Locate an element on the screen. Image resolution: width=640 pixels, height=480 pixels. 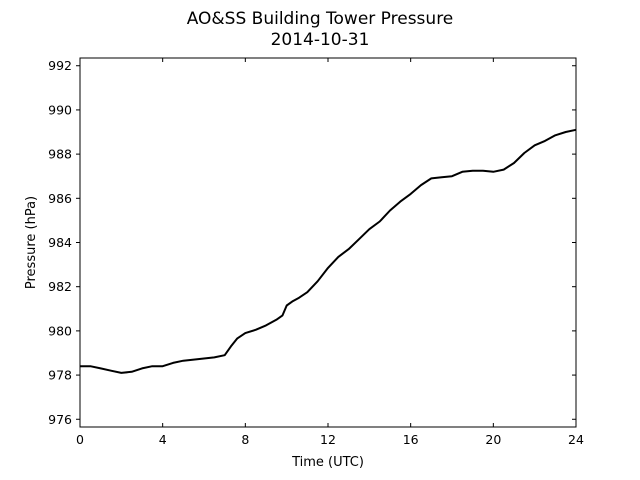
x-tick-label: 24 is located at coordinates (576, 439).